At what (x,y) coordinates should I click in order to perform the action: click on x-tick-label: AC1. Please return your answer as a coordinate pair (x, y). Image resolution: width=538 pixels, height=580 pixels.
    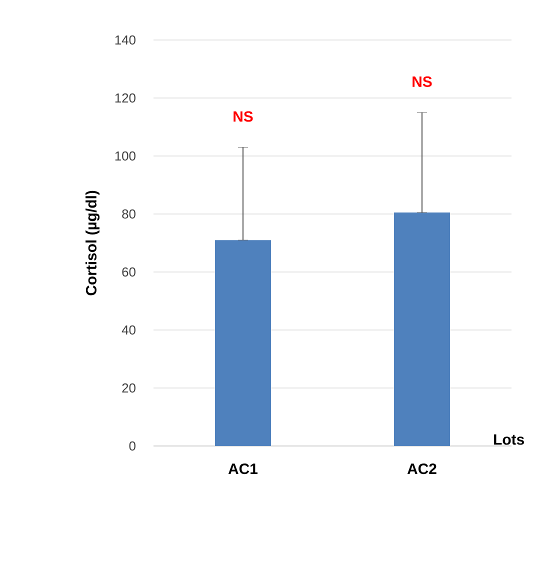
    Looking at the image, I should click on (243, 469).